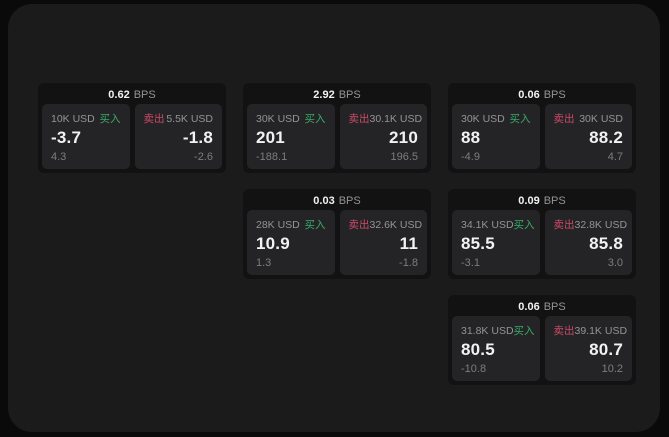 Image resolution: width=669 pixels, height=437 pixels. I want to click on buy-panel: 30K USD 买入 201 -188.1, so click(291, 136).